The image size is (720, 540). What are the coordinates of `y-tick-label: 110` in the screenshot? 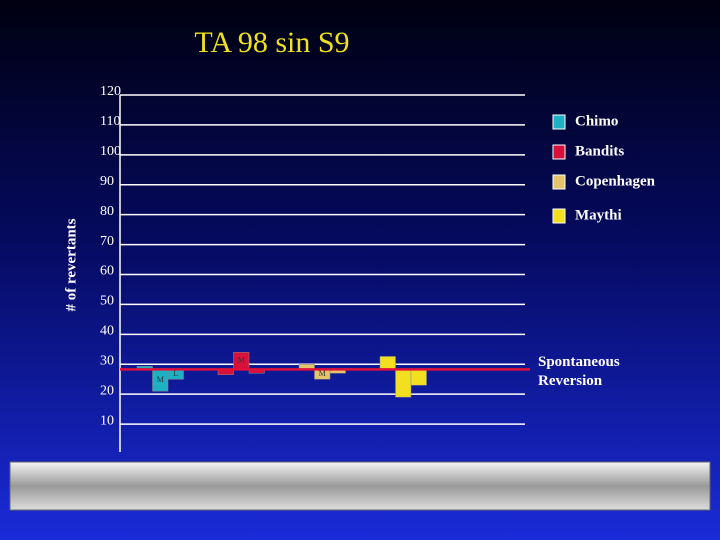 It's located at (110, 121).